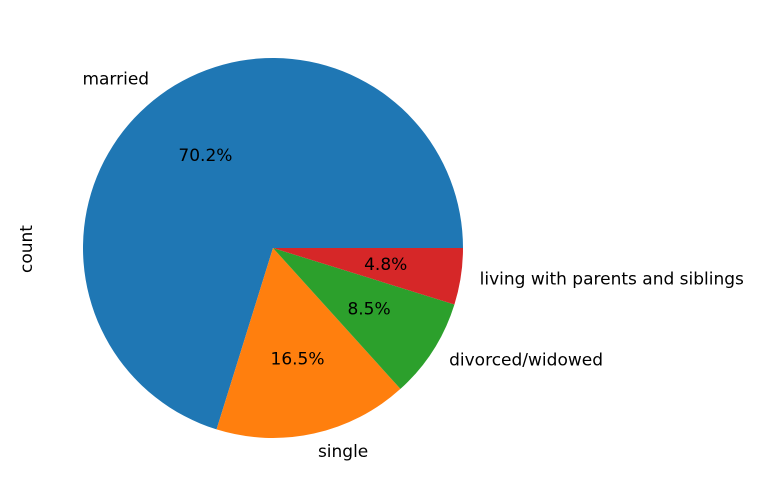 This screenshot has width=768, height=498. I want to click on category-label-married: married, so click(115, 80).